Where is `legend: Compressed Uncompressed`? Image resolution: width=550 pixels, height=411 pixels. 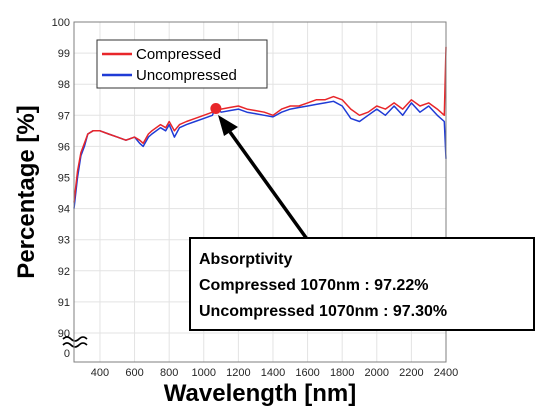
legend: Compressed Uncompressed is located at coordinates (182, 64).